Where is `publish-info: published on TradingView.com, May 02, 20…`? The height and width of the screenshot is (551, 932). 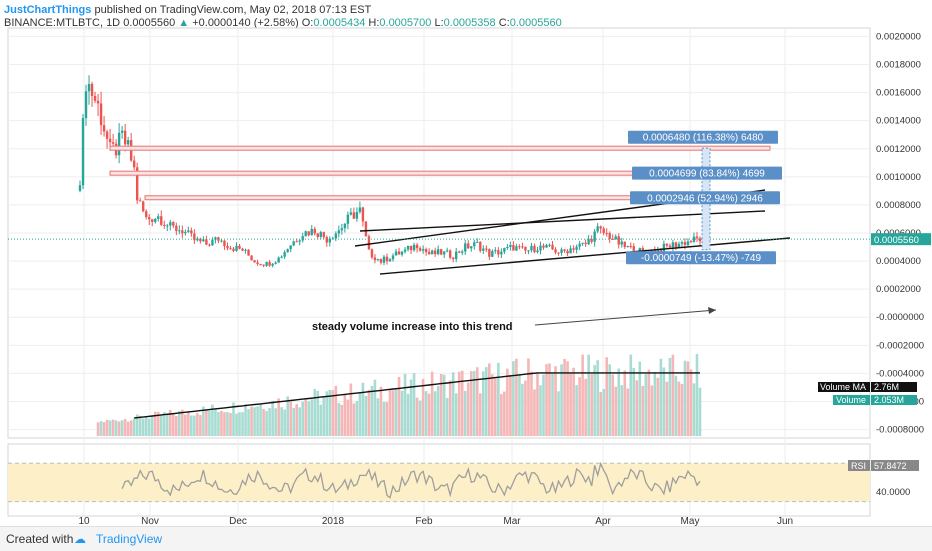 publish-info: published on TradingView.com, May 02, 20… is located at coordinates (233, 10).